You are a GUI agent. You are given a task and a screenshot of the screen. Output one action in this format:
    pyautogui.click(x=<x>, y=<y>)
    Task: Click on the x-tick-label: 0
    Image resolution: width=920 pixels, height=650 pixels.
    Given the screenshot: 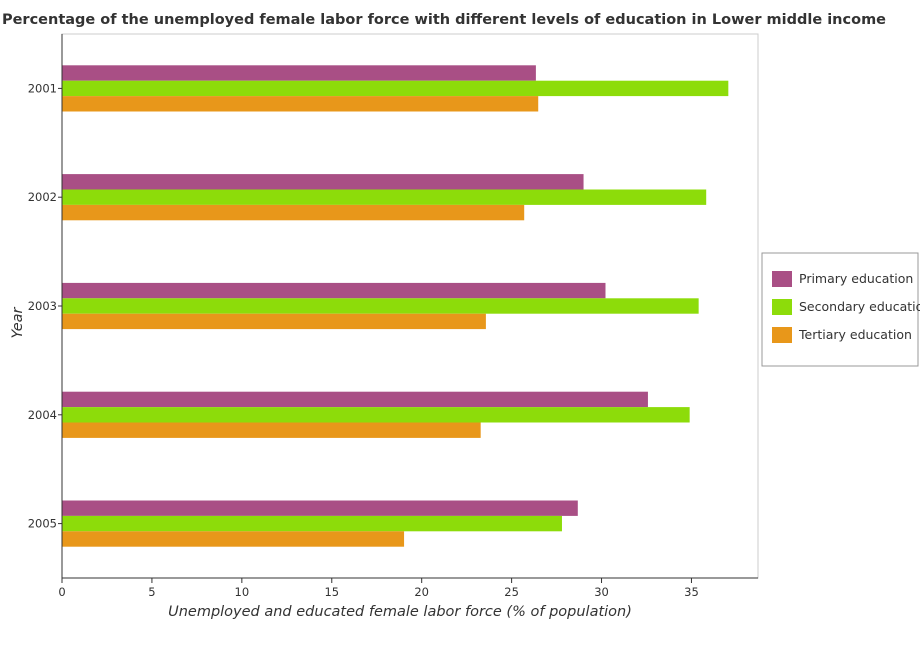 What is the action you would take?
    pyautogui.click(x=61, y=592)
    